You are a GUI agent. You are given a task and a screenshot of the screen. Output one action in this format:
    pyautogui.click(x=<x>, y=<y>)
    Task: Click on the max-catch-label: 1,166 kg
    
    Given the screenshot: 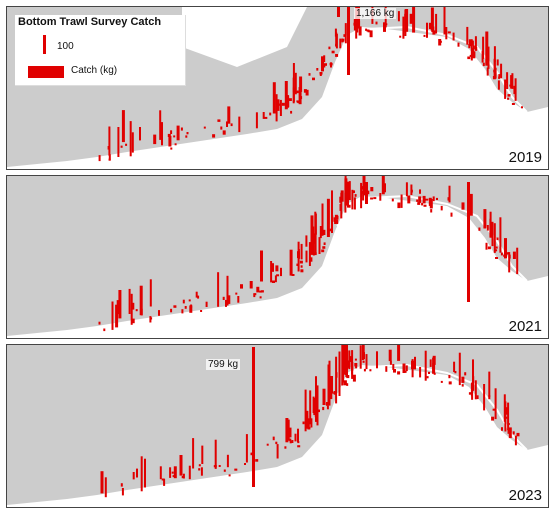 What is the action you would take?
    pyautogui.click(x=375, y=13)
    